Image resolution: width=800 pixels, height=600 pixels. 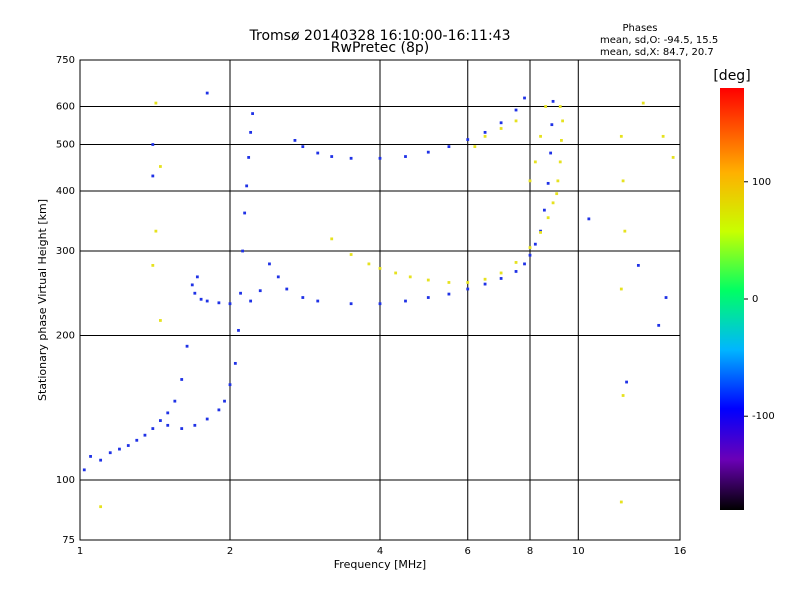 I want to click on colorbar-tick-label: 100, so click(x=761, y=182).